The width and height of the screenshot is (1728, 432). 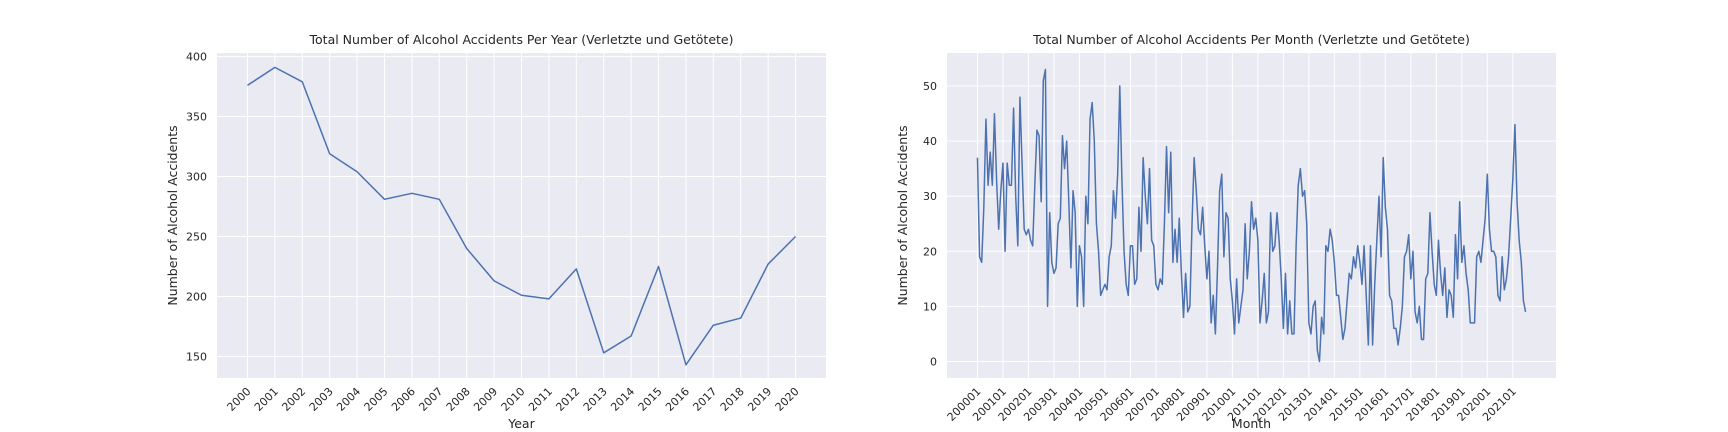 I want to click on yearly-x-tick-label: 2005, so click(x=376, y=399).